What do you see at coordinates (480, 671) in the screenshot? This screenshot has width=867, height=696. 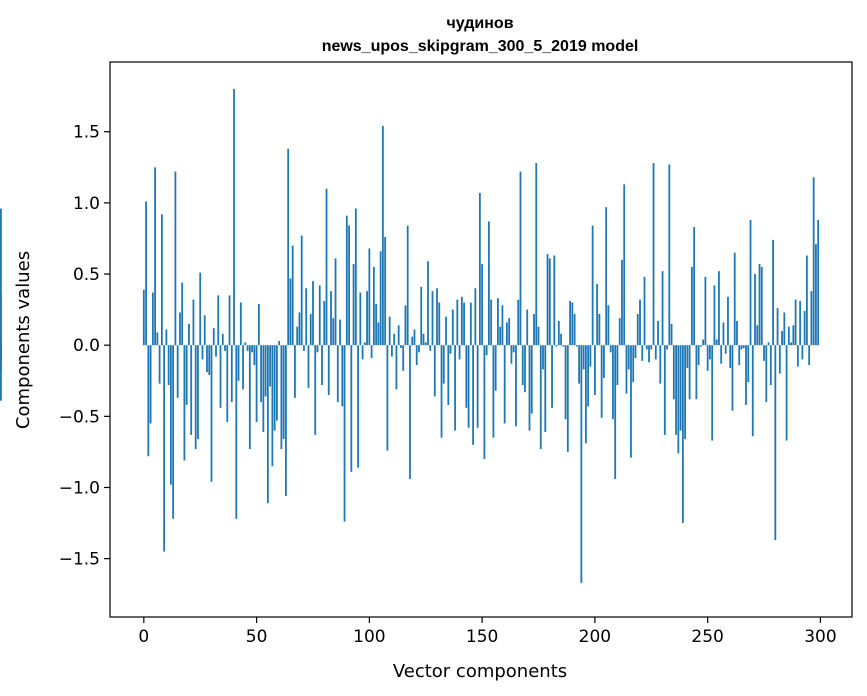 I see `x-axis-label: Vector components` at bounding box center [480, 671].